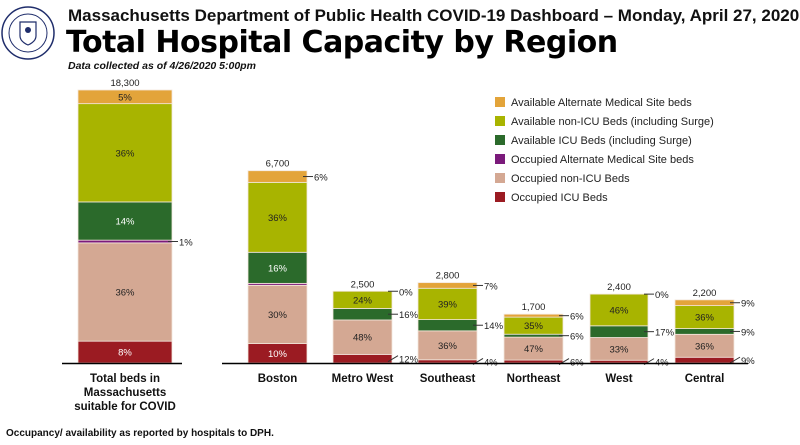  Describe the element at coordinates (28, 33) in the screenshot. I see `dph-seal-logo` at that location.